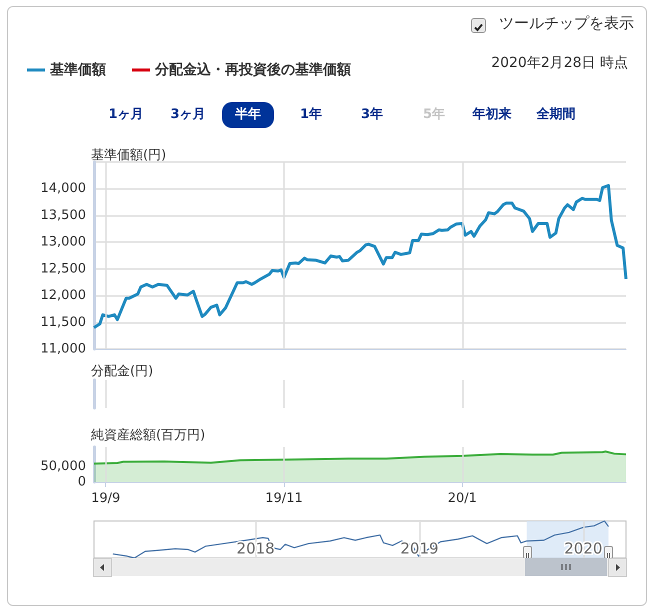  Describe the element at coordinates (82, 482) in the screenshot. I see `y-tick-label: 0` at that location.